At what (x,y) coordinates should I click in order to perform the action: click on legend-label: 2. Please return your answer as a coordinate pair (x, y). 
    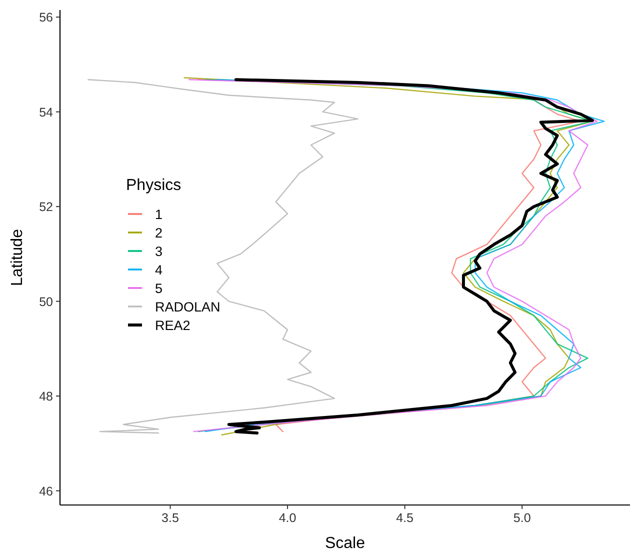
    Looking at the image, I should click on (159, 233).